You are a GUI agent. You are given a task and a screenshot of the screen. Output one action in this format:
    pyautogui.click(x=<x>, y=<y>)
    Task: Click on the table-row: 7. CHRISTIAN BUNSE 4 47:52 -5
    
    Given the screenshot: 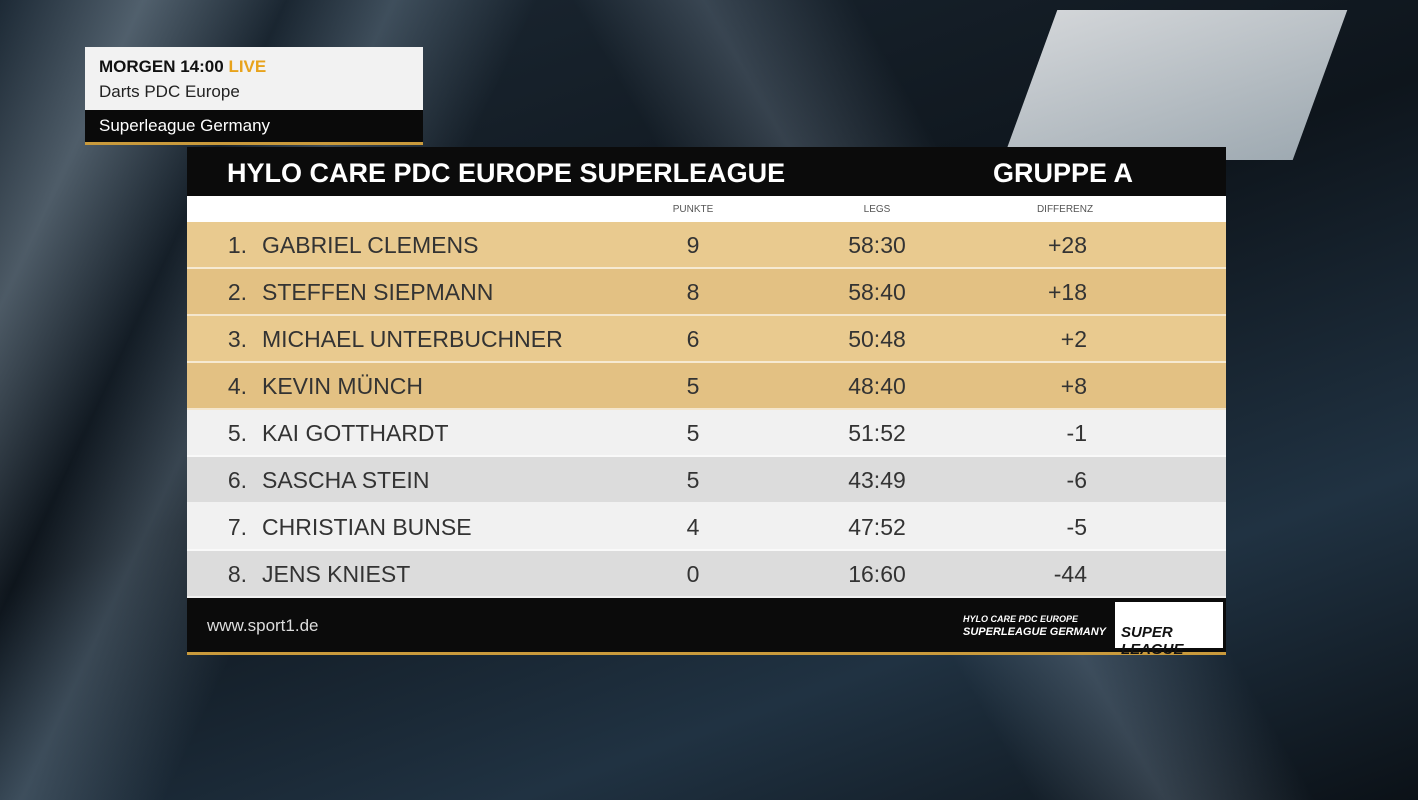 What is the action you would take?
    pyautogui.click(x=706, y=527)
    